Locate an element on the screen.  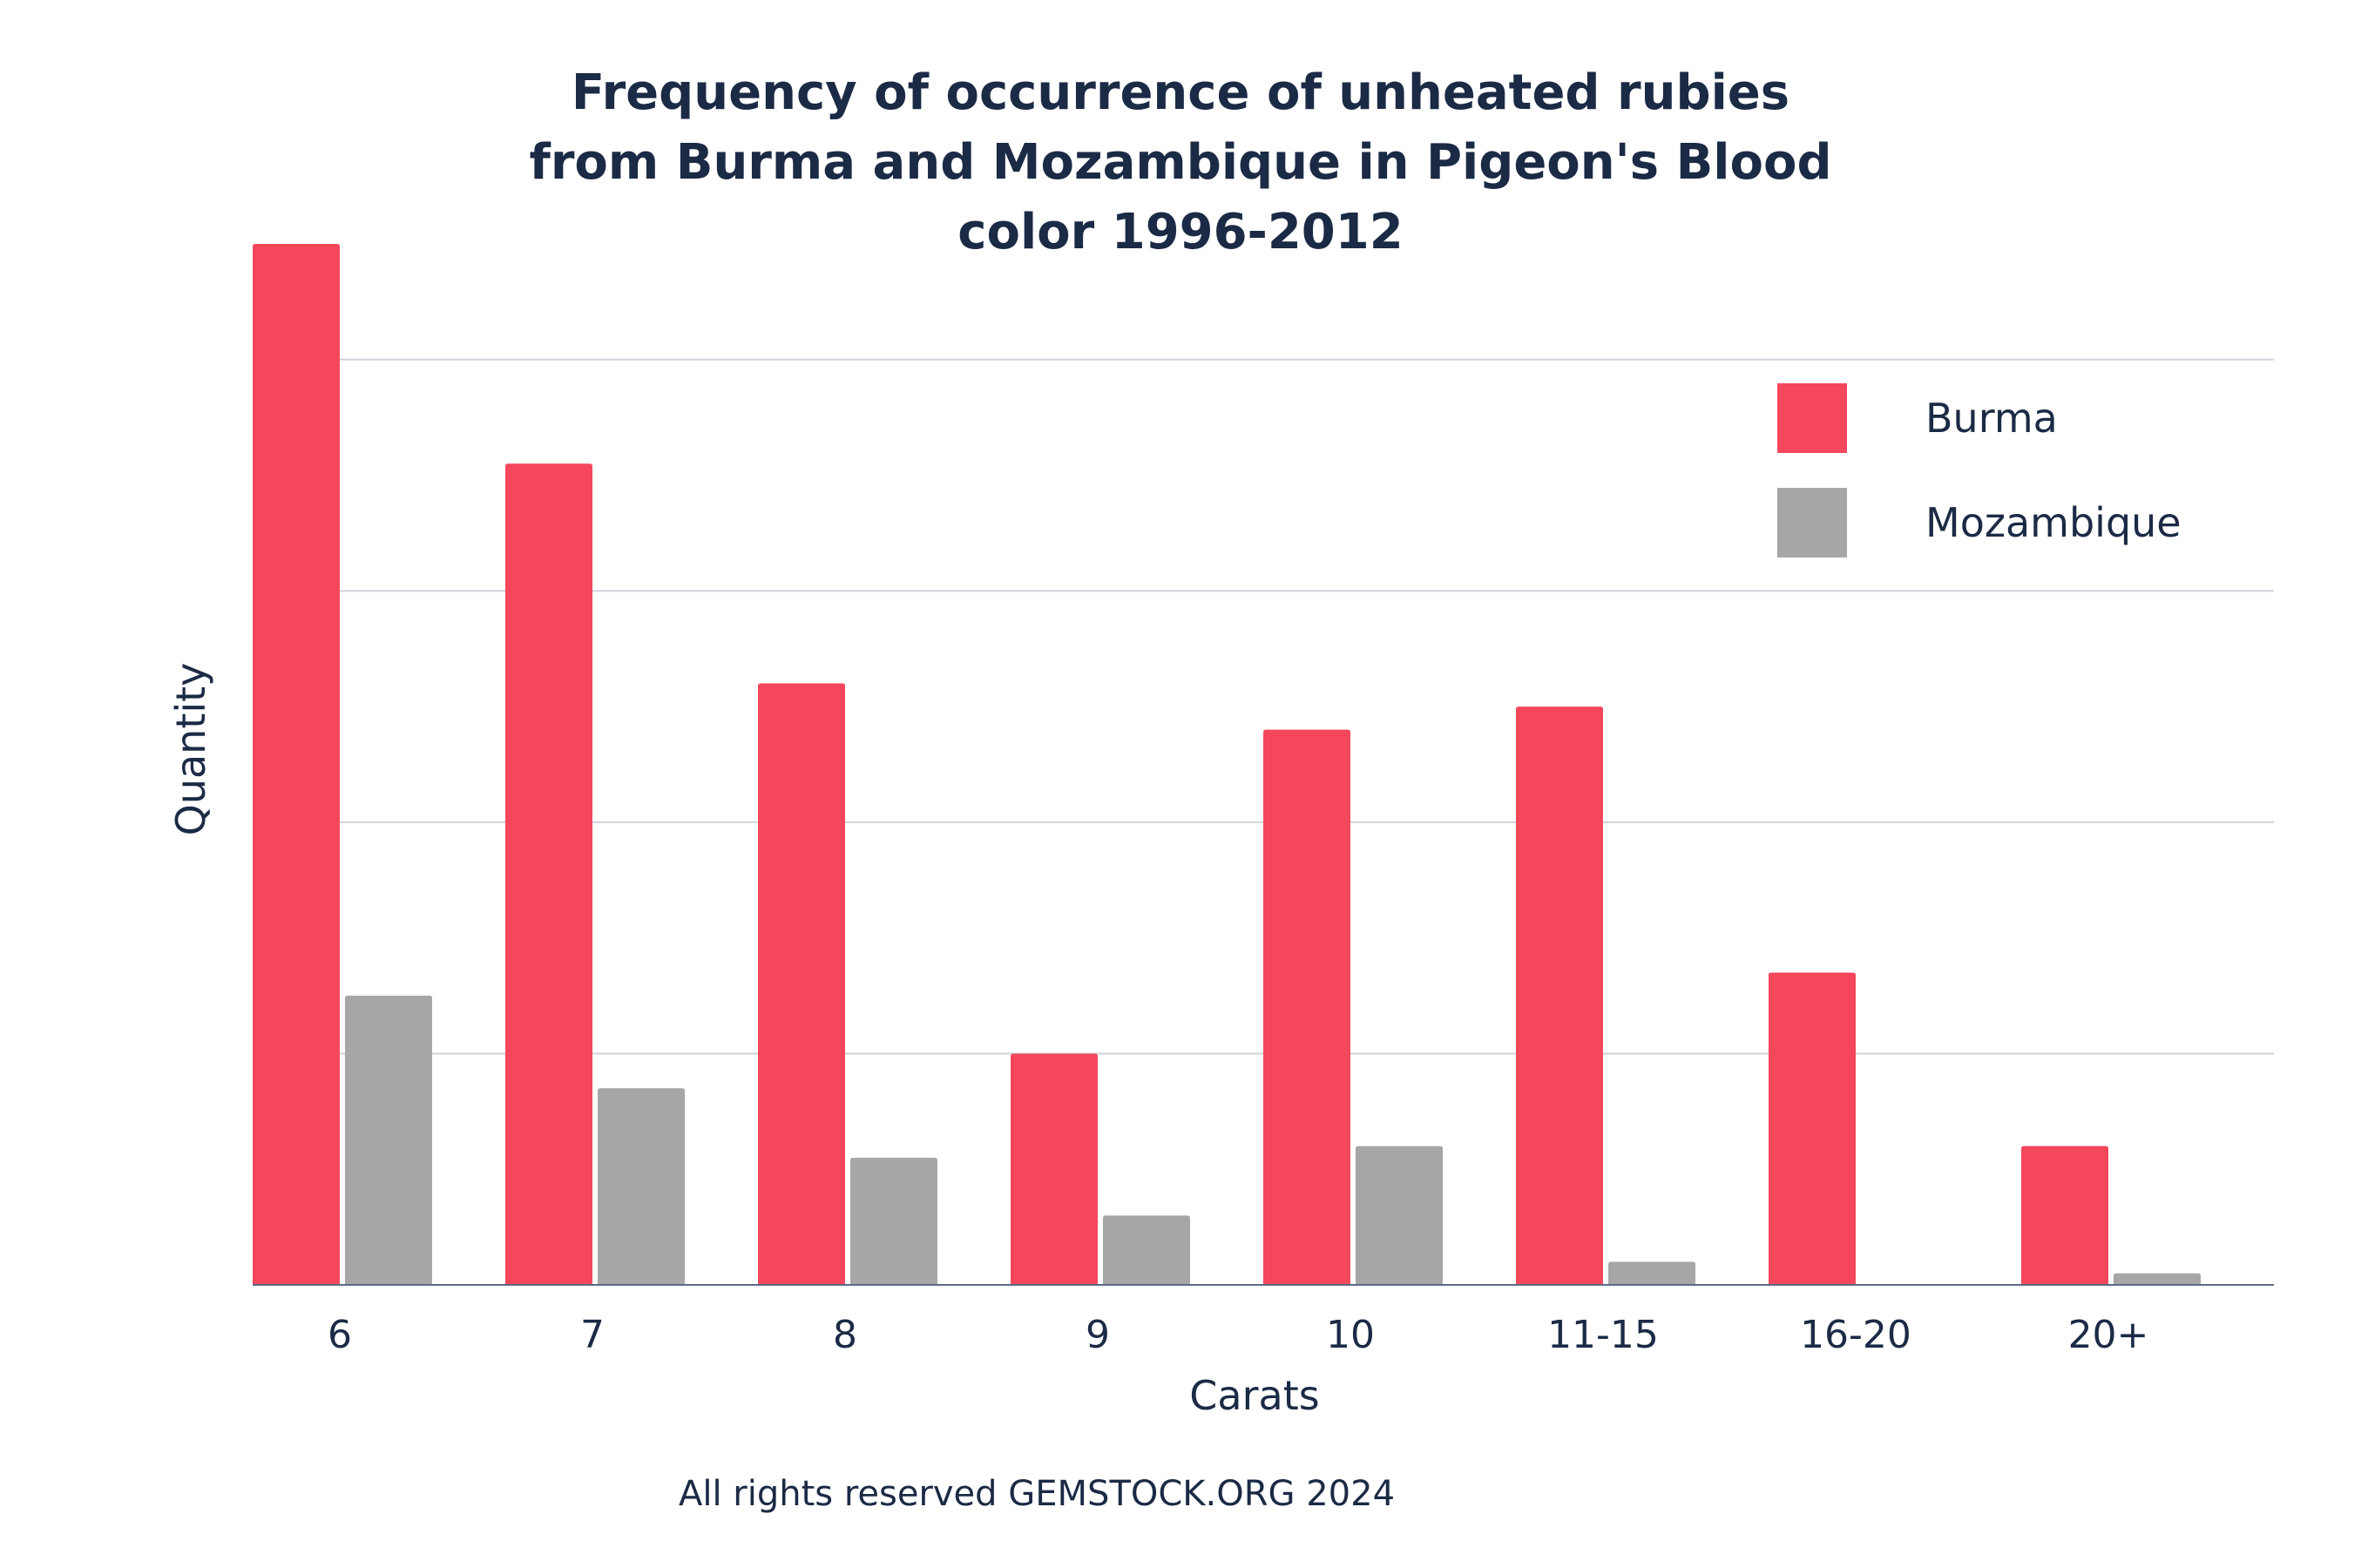
x-tick-label-10: 10 is located at coordinates (1350, 1335).